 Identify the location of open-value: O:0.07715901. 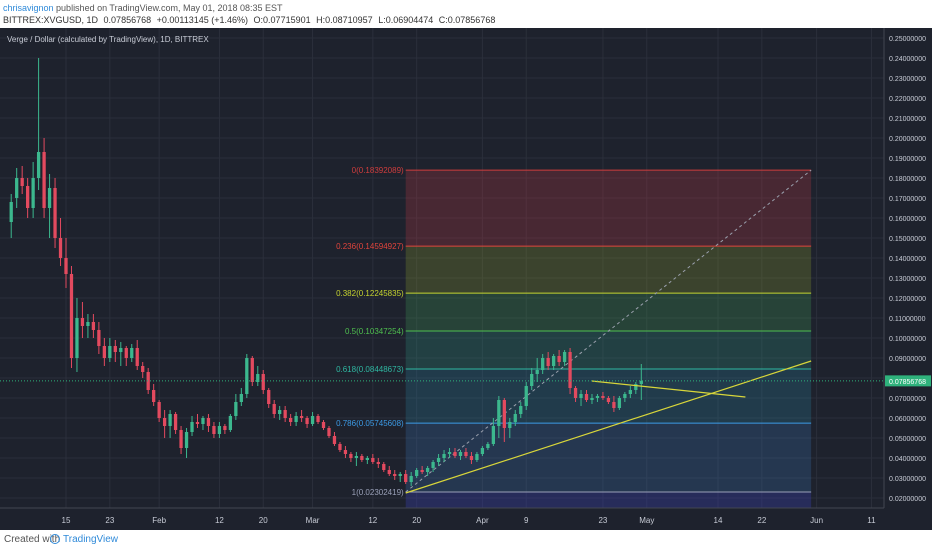
(282, 20).